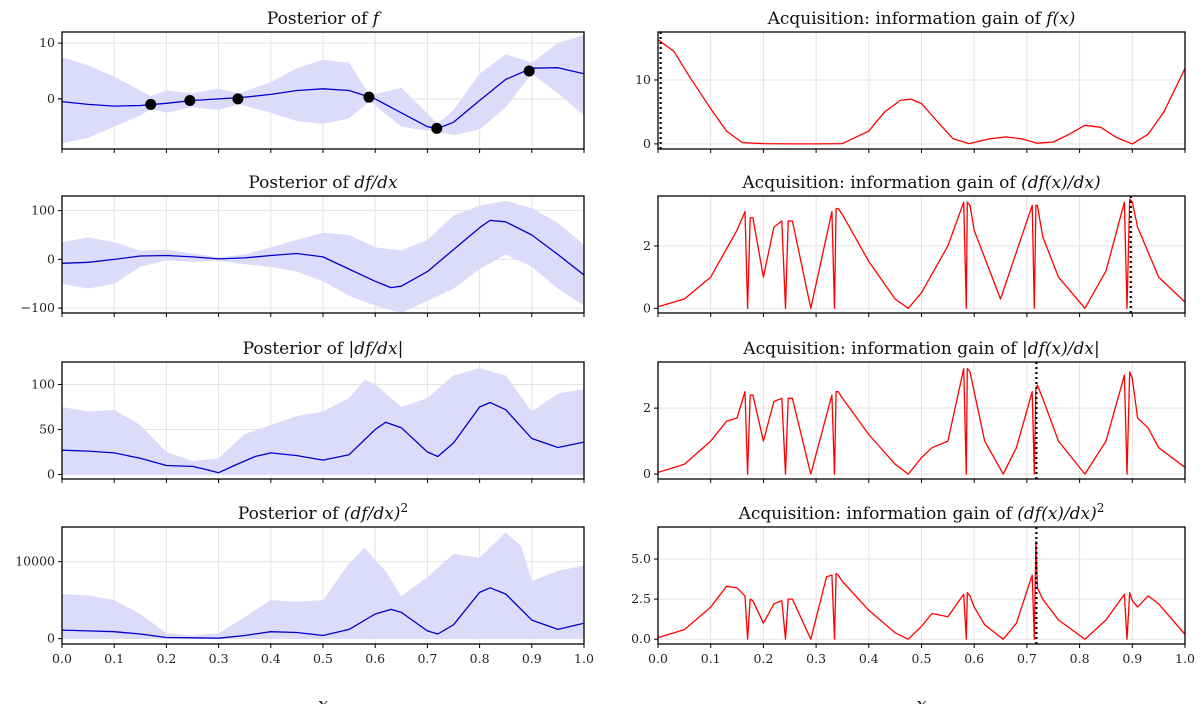 Image resolution: width=1200 pixels, height=704 pixels. Describe the element at coordinates (643, 79) in the screenshot. I see `y-tick-label-1: 10` at that location.